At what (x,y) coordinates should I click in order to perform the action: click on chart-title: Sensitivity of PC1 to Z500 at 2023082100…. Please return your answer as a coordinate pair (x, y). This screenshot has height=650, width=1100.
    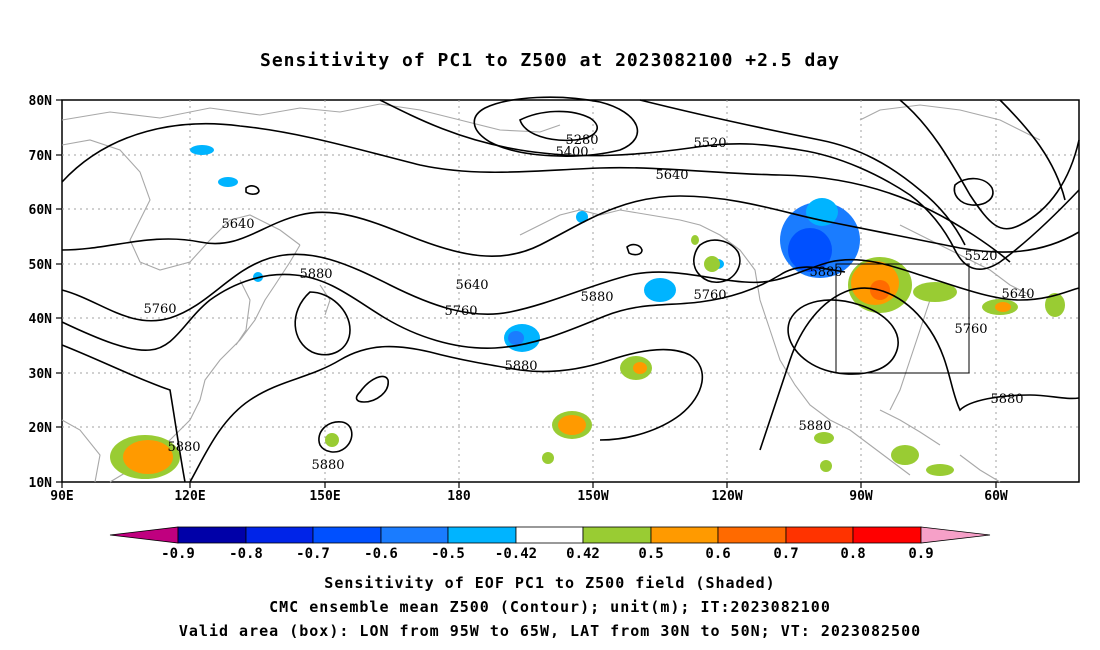
    Looking at the image, I should click on (549, 60).